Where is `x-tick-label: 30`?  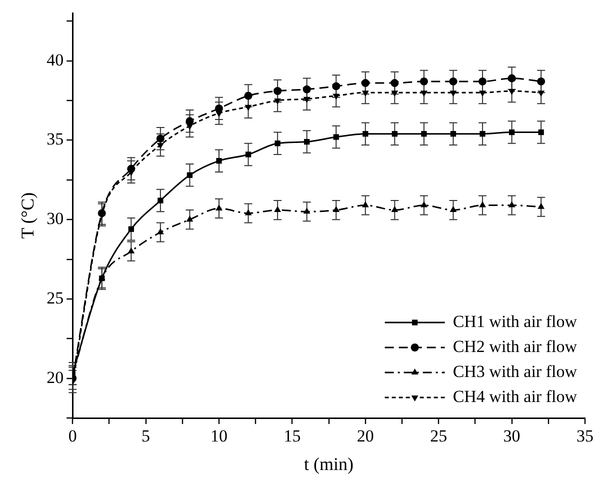 x-tick-label: 30 is located at coordinates (511, 436).